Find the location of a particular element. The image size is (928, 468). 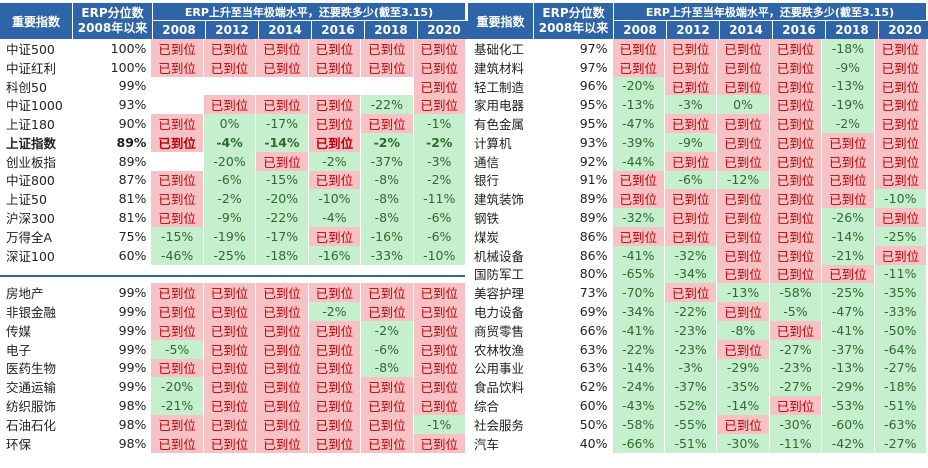

value-cell: -21% is located at coordinates (177, 405).